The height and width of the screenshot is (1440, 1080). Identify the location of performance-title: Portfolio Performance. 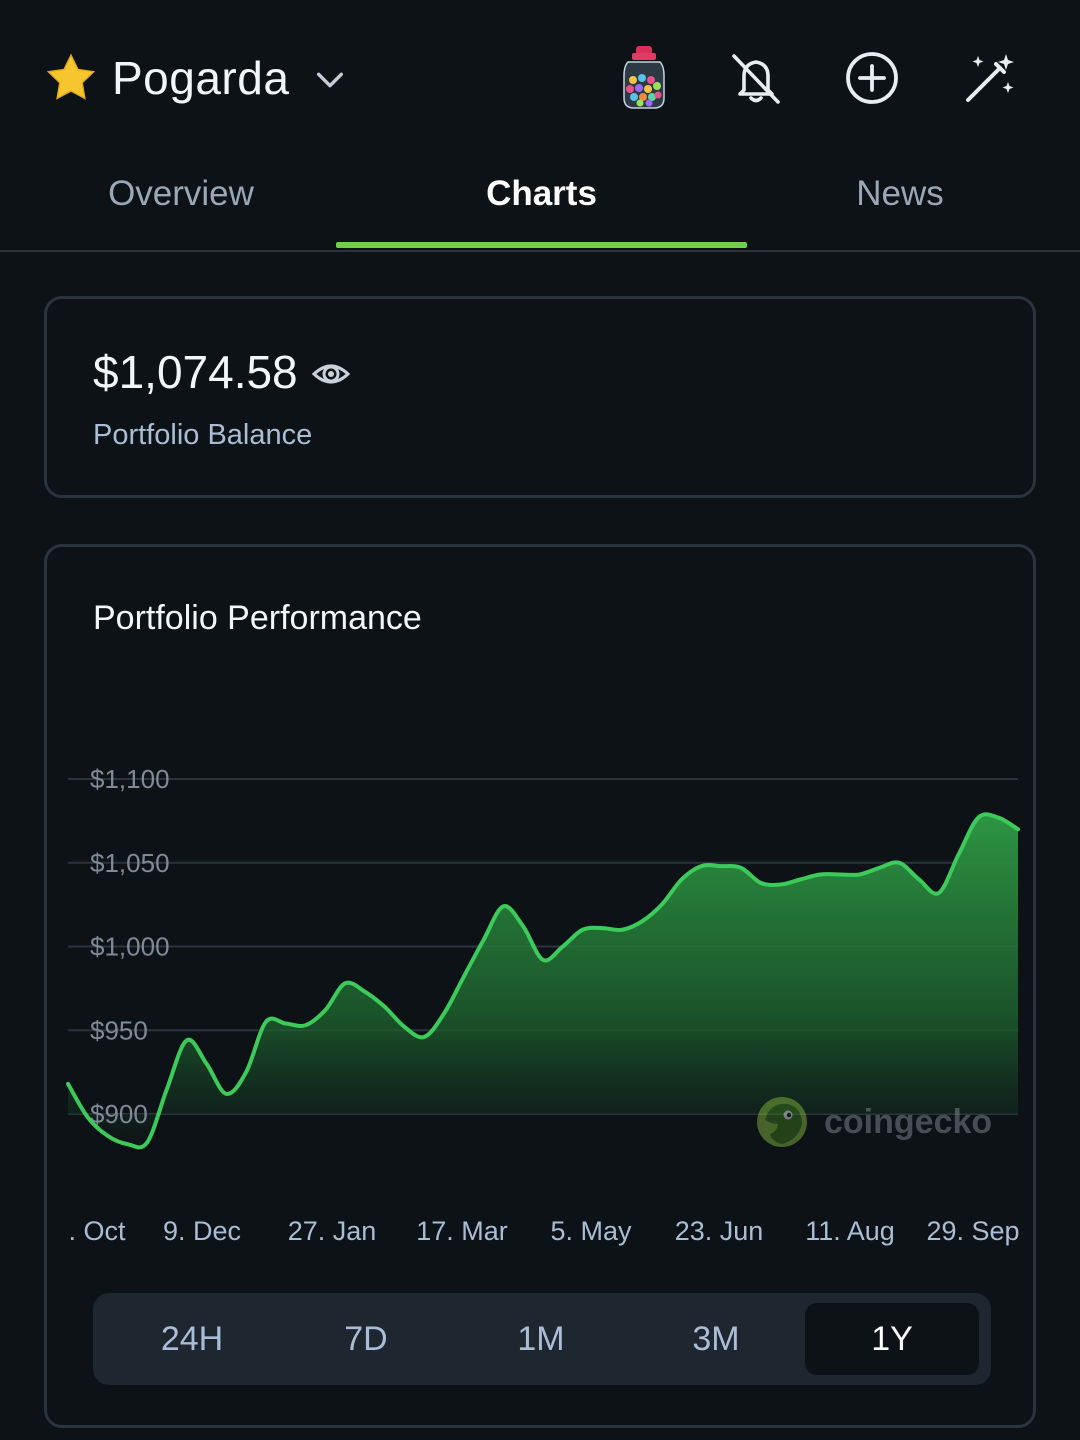
(257, 618).